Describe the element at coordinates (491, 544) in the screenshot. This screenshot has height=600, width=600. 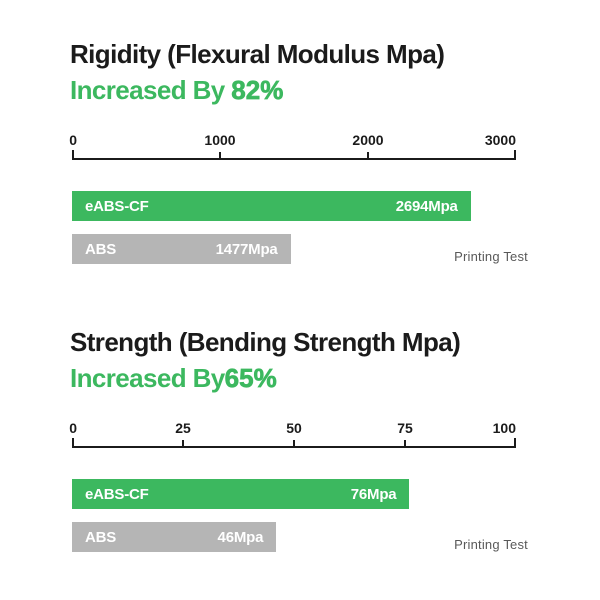
I see `strength-footnote: Printing Test` at that location.